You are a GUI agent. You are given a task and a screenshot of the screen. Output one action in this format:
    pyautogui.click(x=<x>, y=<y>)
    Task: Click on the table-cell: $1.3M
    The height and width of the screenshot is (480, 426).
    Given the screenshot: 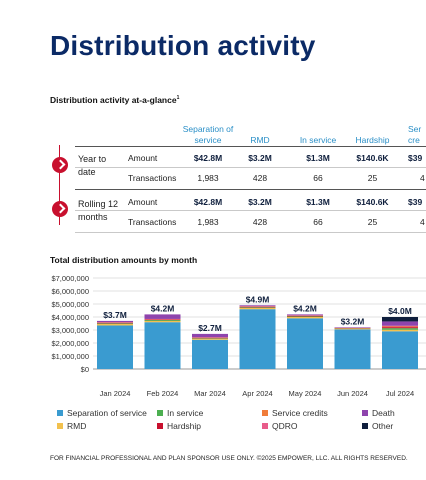 What is the action you would take?
    pyautogui.click(x=318, y=158)
    